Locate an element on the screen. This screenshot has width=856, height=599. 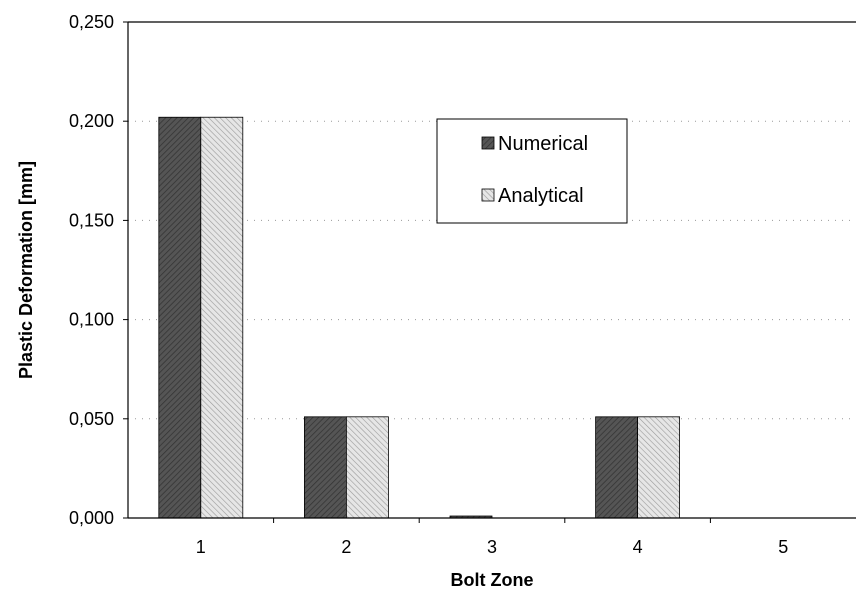
y-tick-label: 0,000 is located at coordinates (91, 518).